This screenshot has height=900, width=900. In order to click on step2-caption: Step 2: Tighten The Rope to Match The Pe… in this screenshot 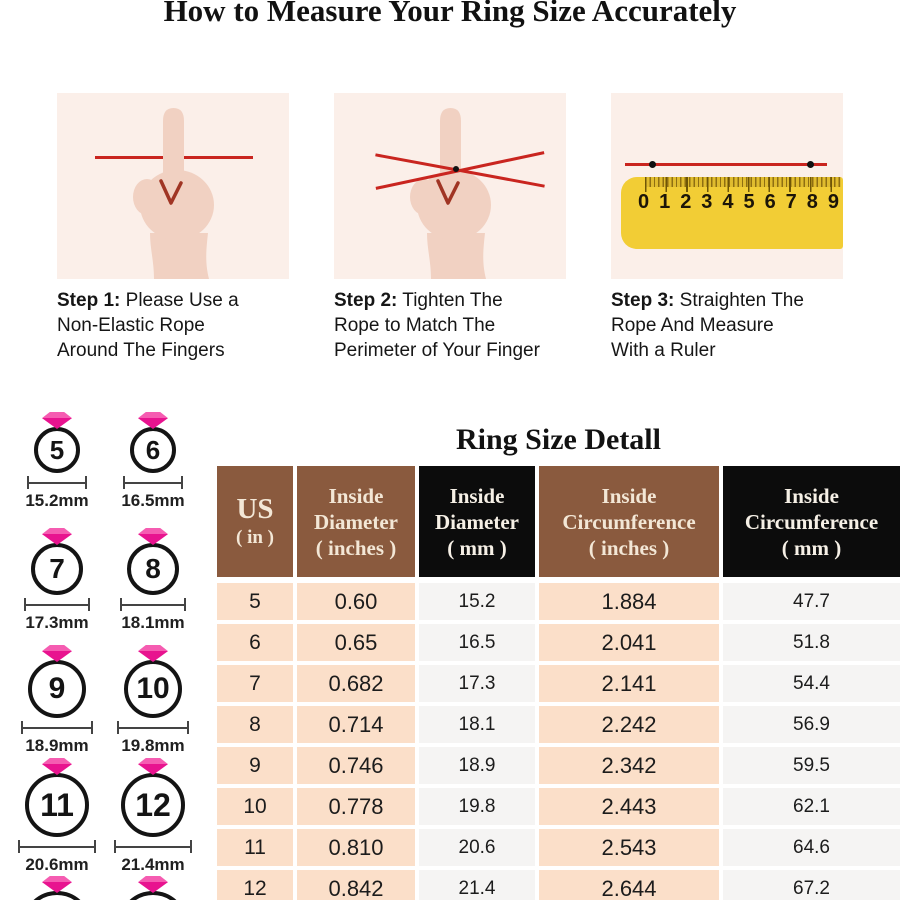, I will do `click(472, 325)`.